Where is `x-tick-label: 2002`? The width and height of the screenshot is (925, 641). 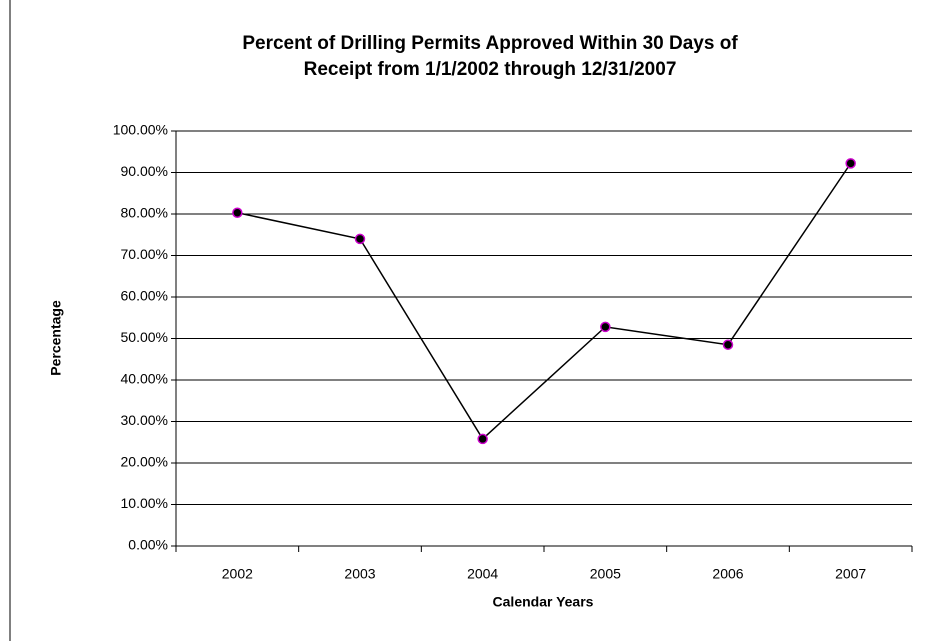 x-tick-label: 2002 is located at coordinates (237, 574).